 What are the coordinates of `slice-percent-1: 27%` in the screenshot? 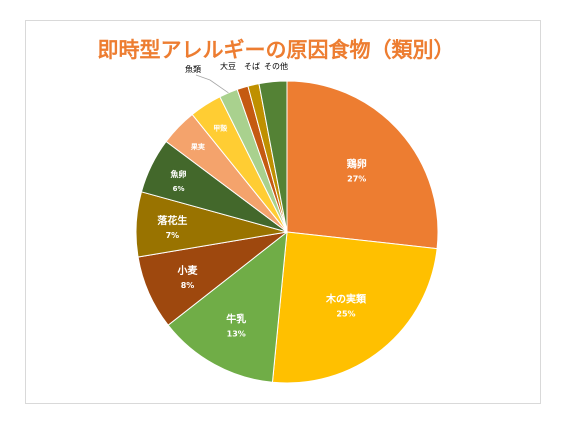 It's located at (356, 179).